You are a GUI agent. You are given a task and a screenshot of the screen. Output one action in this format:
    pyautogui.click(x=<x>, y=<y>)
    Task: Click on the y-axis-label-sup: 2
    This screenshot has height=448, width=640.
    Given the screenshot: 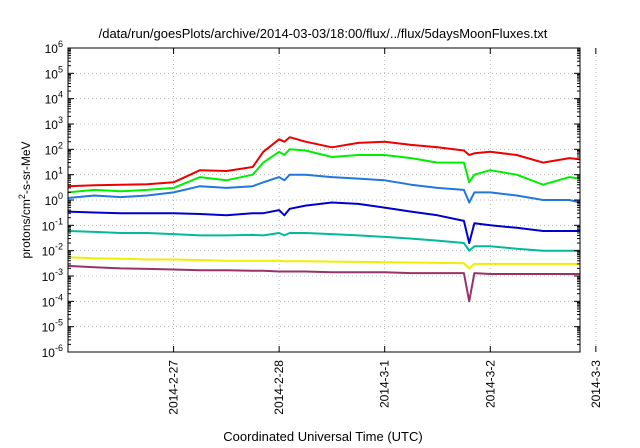 What is the action you would take?
    pyautogui.click(x=22, y=196)
    